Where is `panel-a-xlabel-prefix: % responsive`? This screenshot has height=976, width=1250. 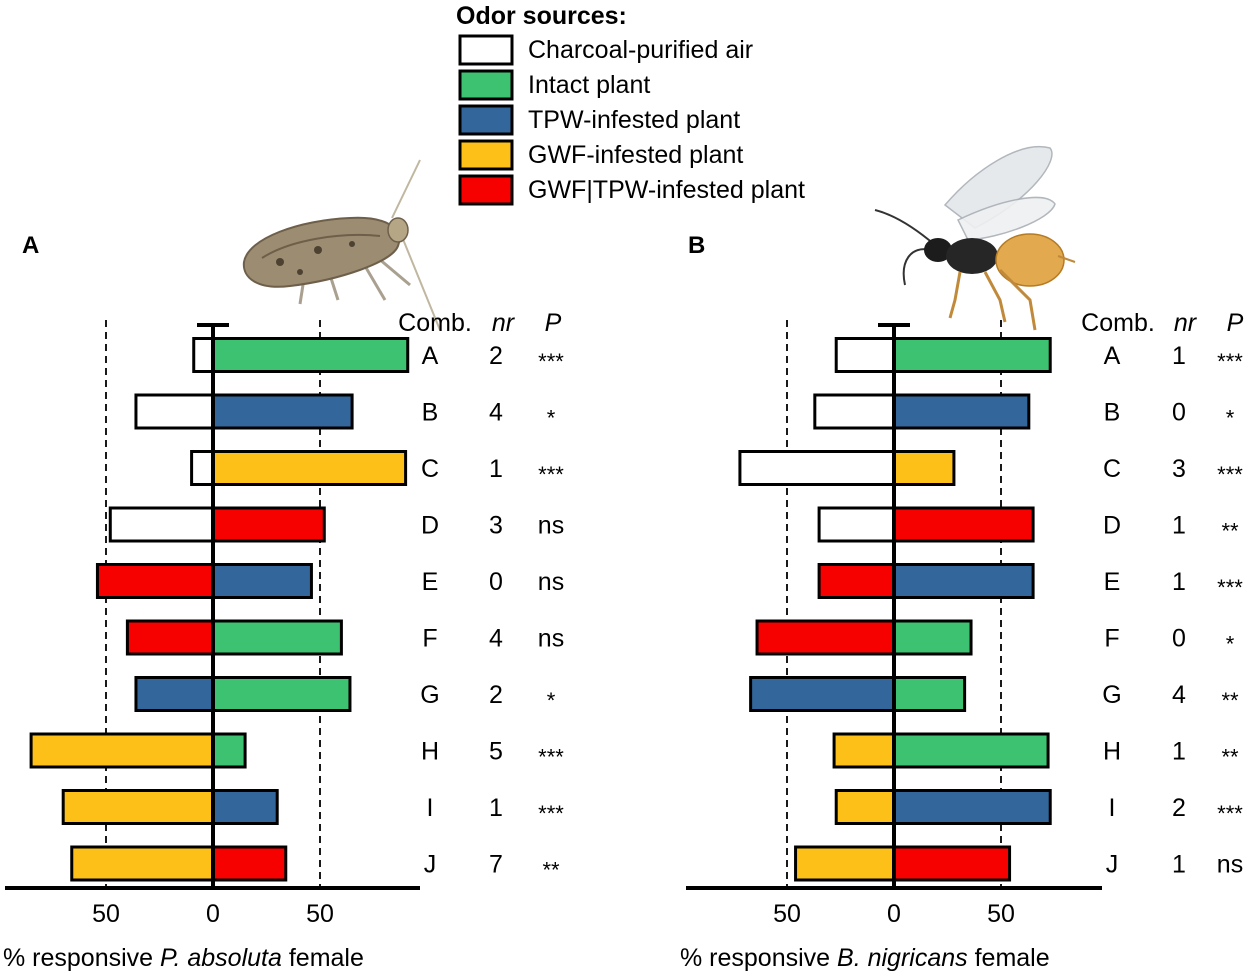
panel-a-xlabel-prefix: % responsive is located at coordinates (81, 958).